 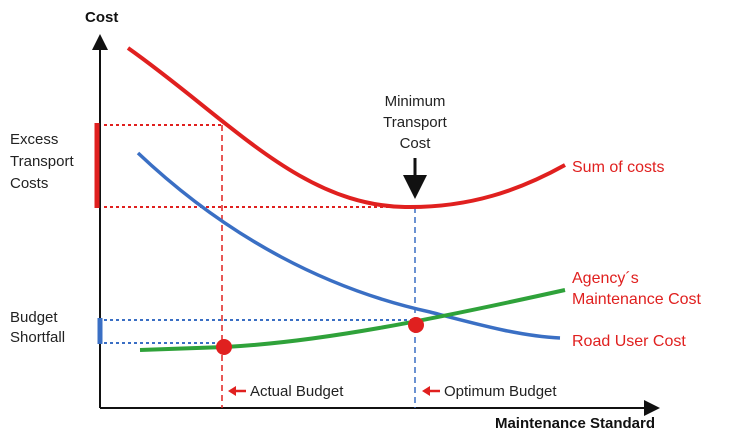 I want to click on minimum-label: Cost, so click(x=416, y=143).